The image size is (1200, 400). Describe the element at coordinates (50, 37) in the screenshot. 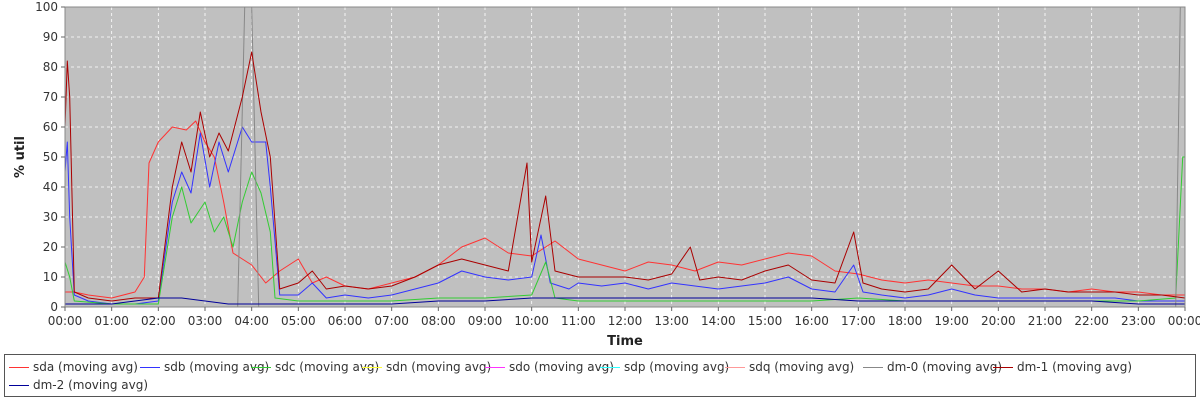

I see `y-tick-label: 90` at that location.